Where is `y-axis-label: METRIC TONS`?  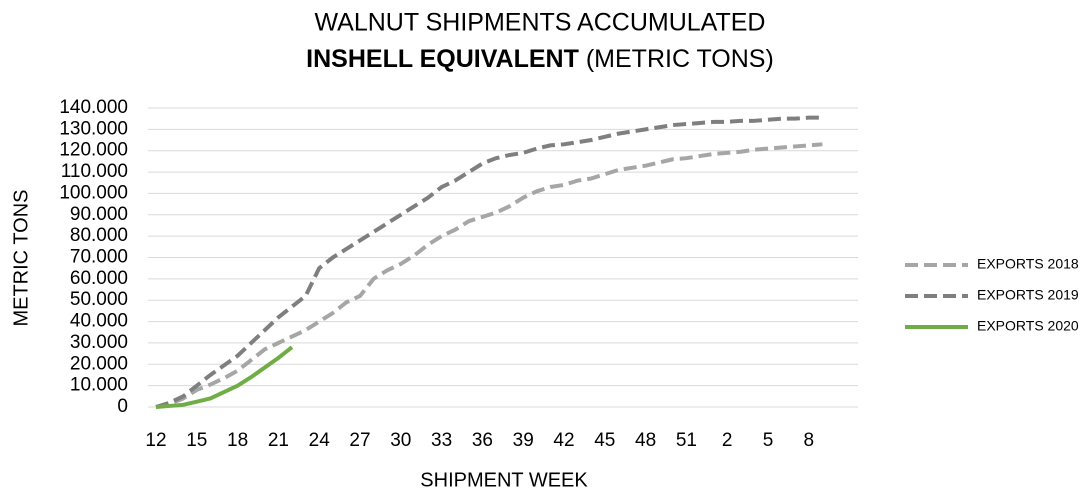 y-axis-label: METRIC TONS is located at coordinates (21, 257).